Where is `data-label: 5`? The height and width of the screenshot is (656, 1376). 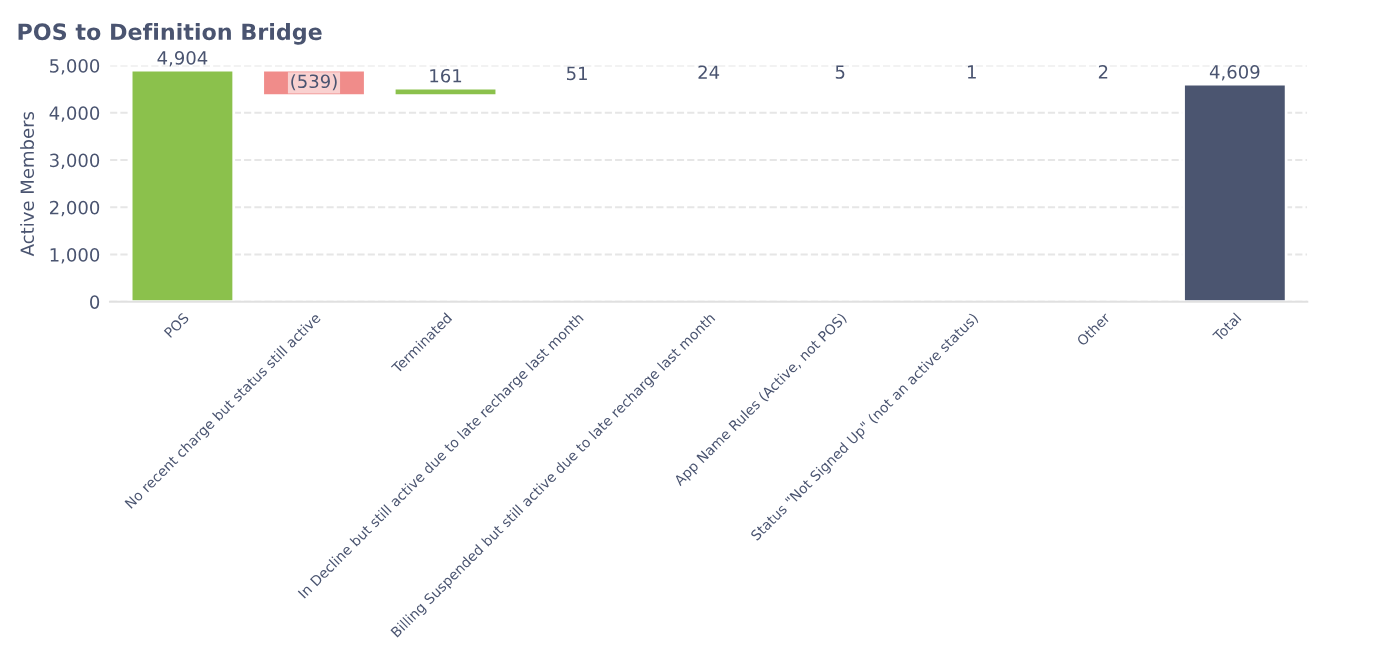
data-label: 5 is located at coordinates (840, 72).